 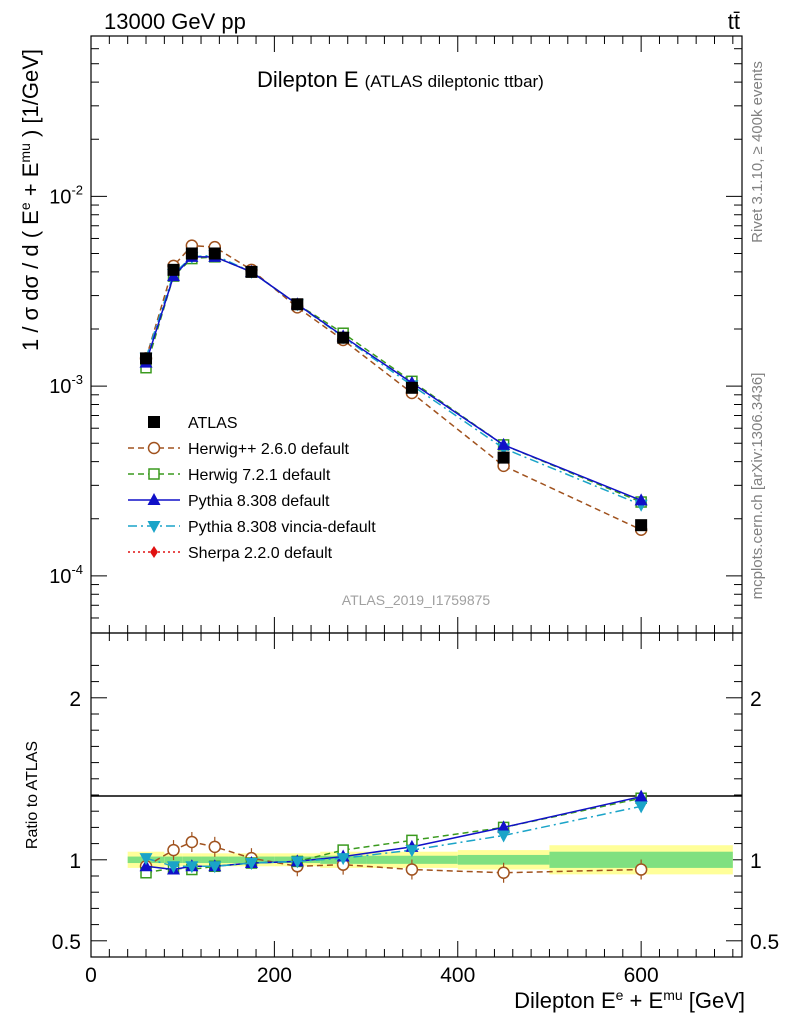 What do you see at coordinates (213, 423) in the screenshot?
I see `legend-label: ATLAS` at bounding box center [213, 423].